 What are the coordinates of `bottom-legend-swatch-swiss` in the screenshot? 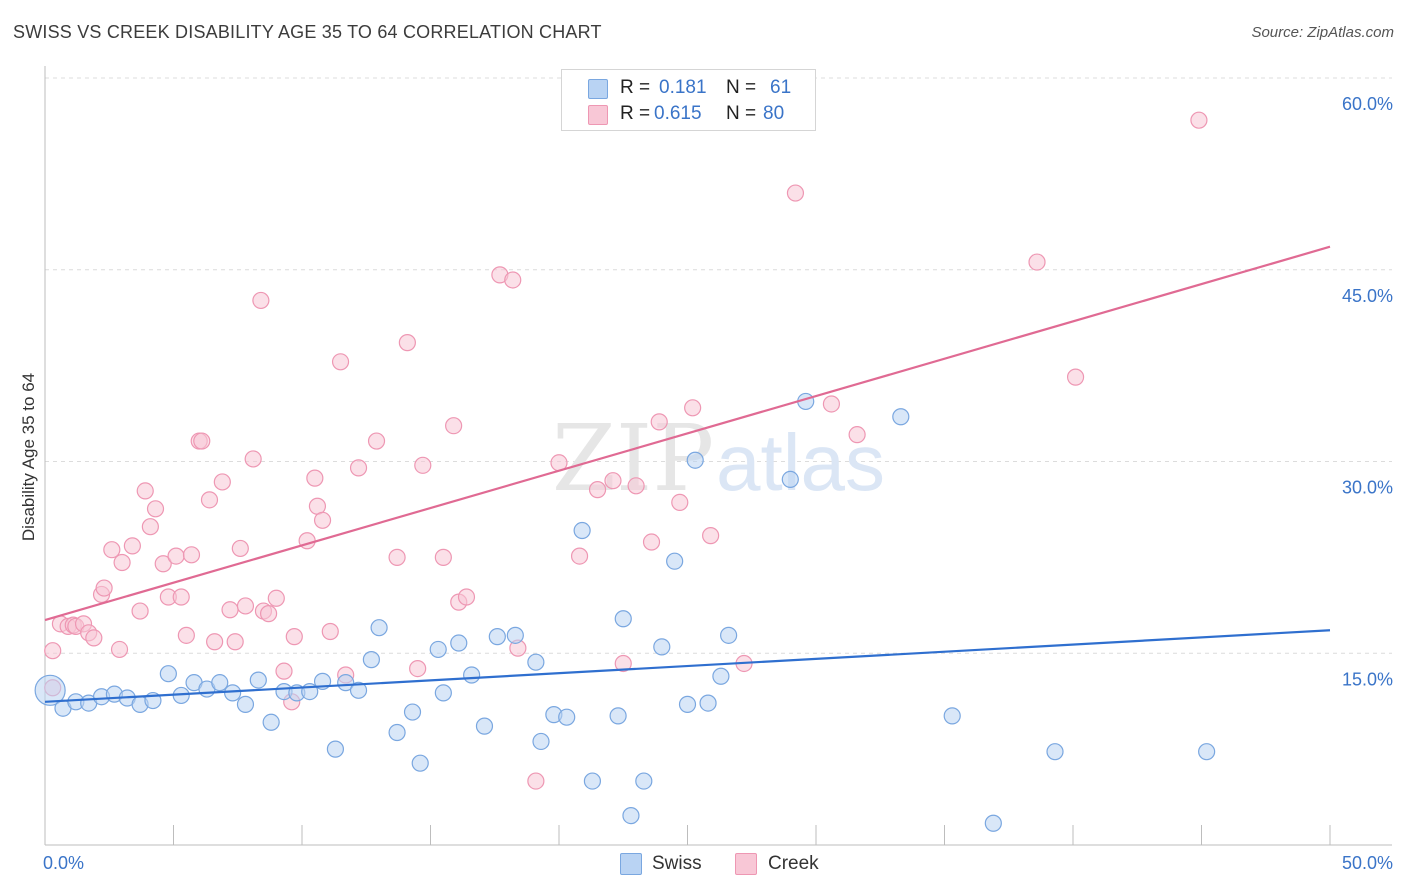 It's located at (631, 864).